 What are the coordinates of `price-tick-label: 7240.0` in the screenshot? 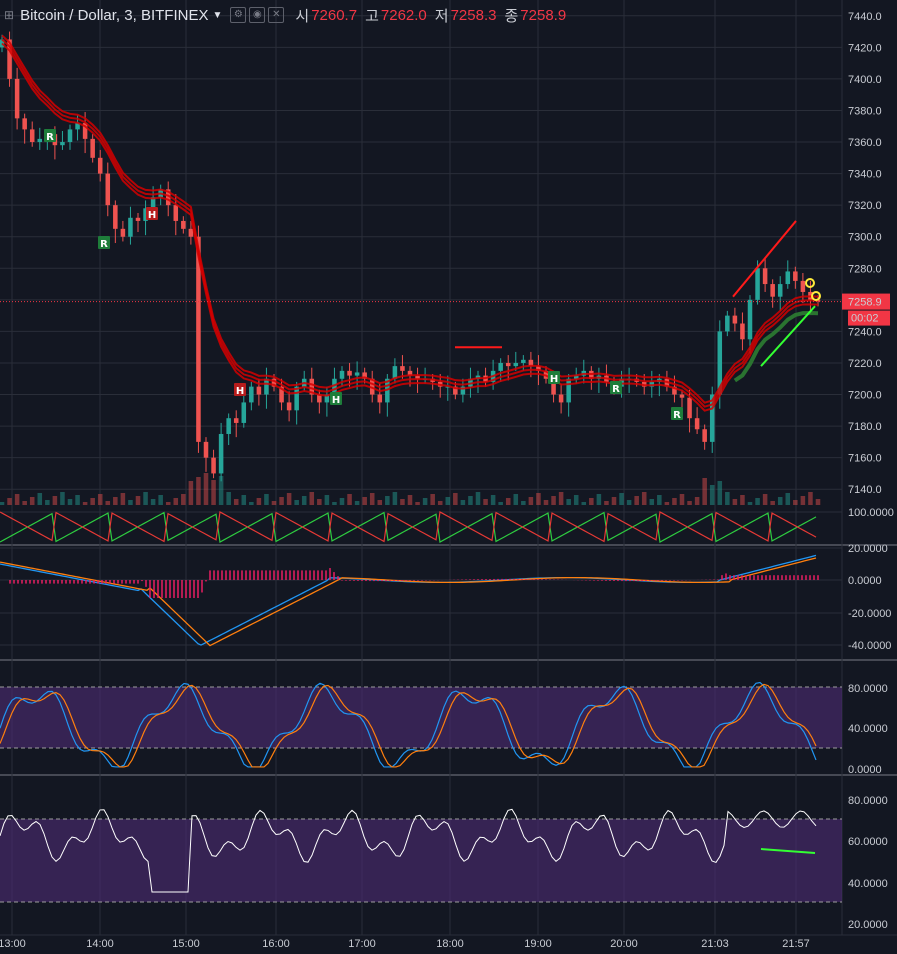 It's located at (865, 332).